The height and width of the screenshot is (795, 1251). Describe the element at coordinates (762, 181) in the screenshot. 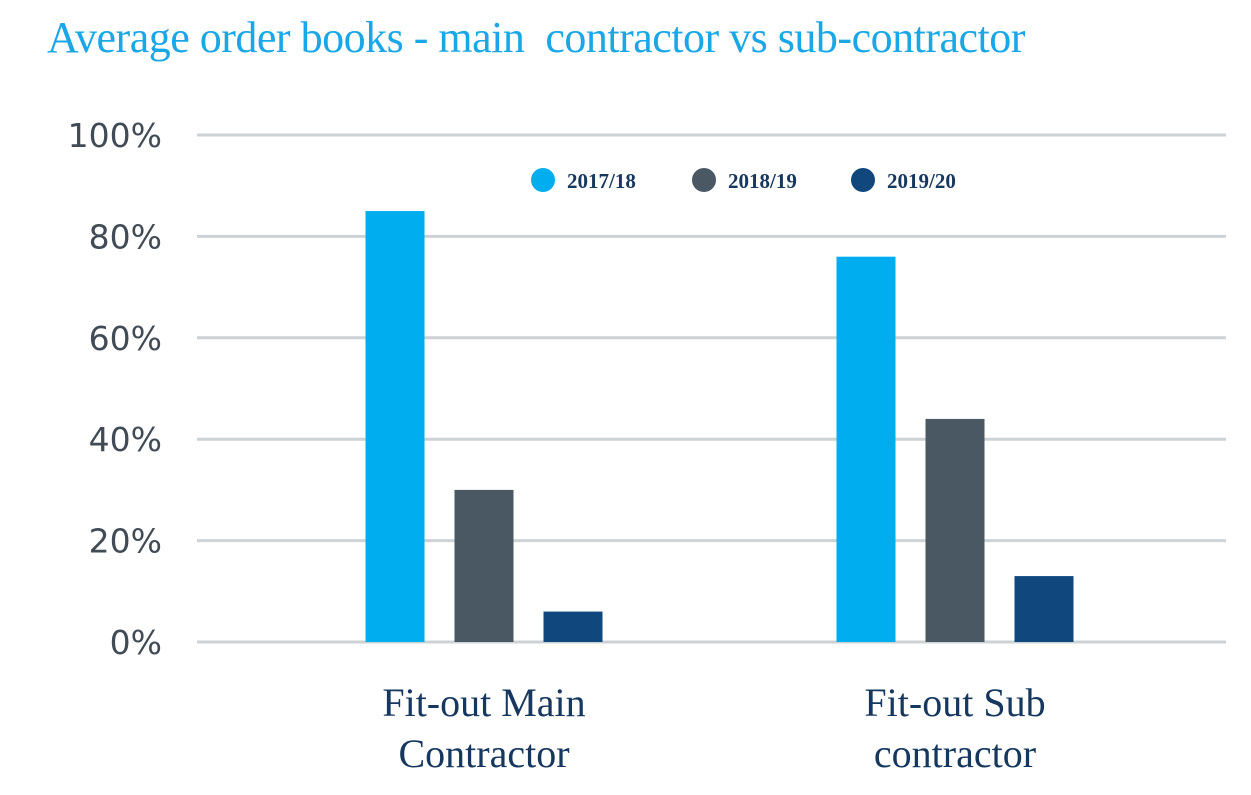

I see `legend-label-2018-19: 2018/19` at that location.